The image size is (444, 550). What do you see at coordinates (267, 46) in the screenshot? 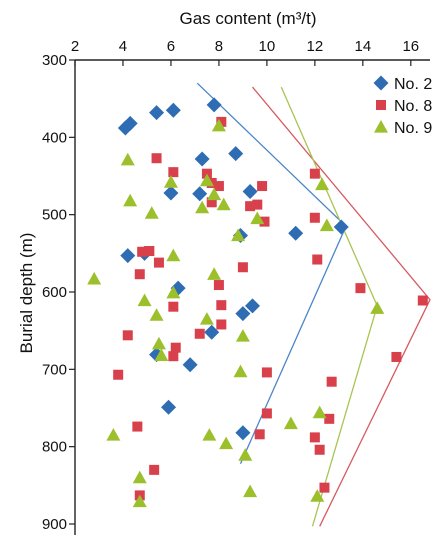
I see `x-tick-label: 10` at bounding box center [267, 46].